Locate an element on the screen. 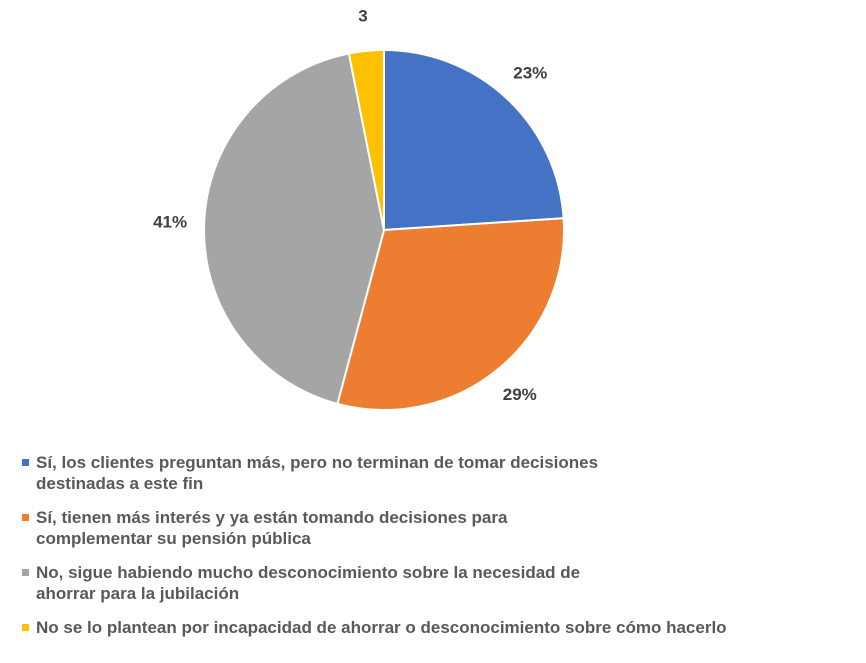 The image size is (866, 663). data-label: 3 is located at coordinates (362, 16).